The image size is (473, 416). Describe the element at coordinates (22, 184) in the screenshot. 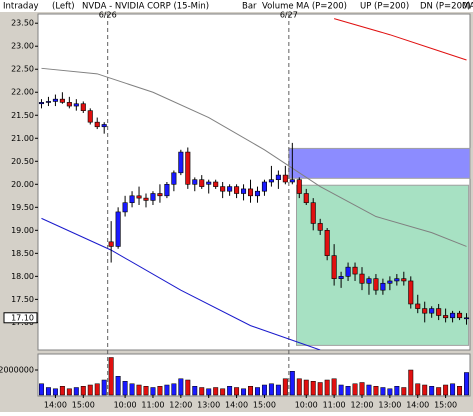

I see `y-tick-label: 20.00` at that location.